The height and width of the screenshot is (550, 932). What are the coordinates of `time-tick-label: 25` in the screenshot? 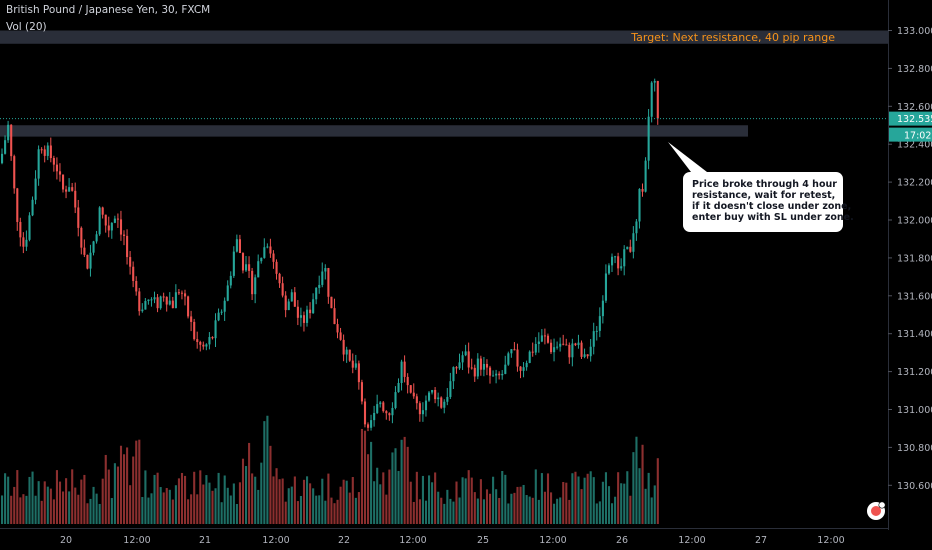 It's located at (483, 540).